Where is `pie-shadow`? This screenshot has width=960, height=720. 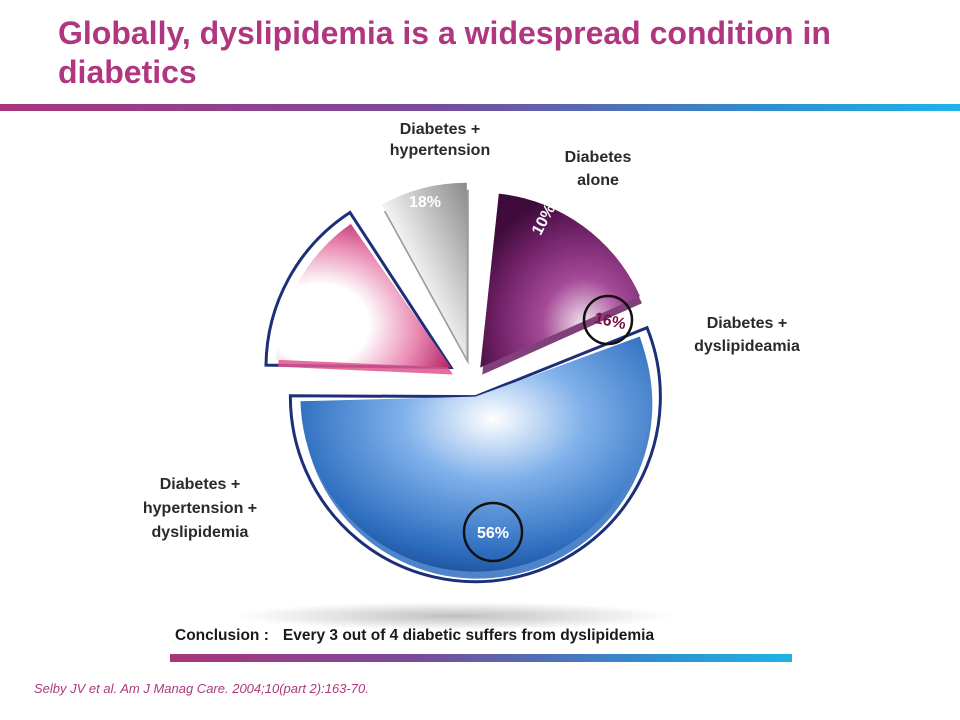
pie-shadow is located at coordinates (455, 616).